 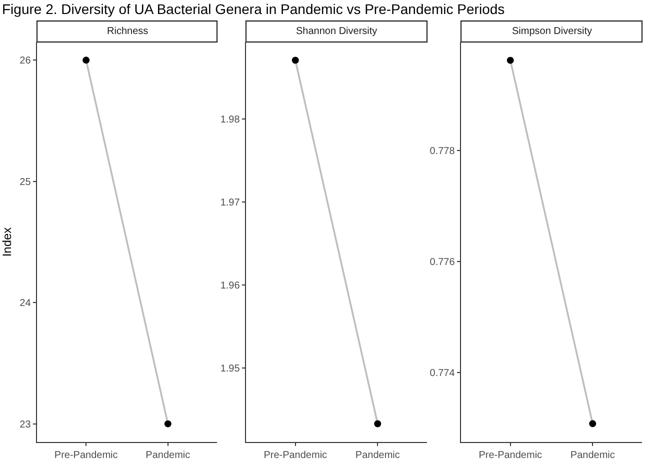 I want to click on caption: Figure 2. Diversity of UA Bacterial Genera in Pandemic vs Pre-Pandemic Periods, so click(x=253, y=9).